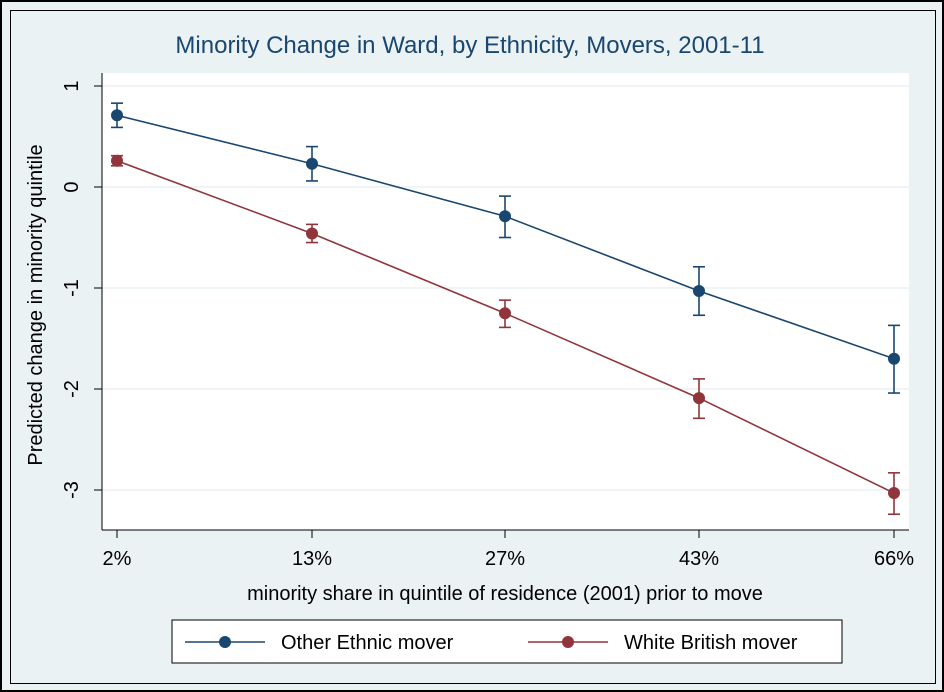 This screenshot has width=944, height=692. I want to click on y-tick-label: -3, so click(72, 490).